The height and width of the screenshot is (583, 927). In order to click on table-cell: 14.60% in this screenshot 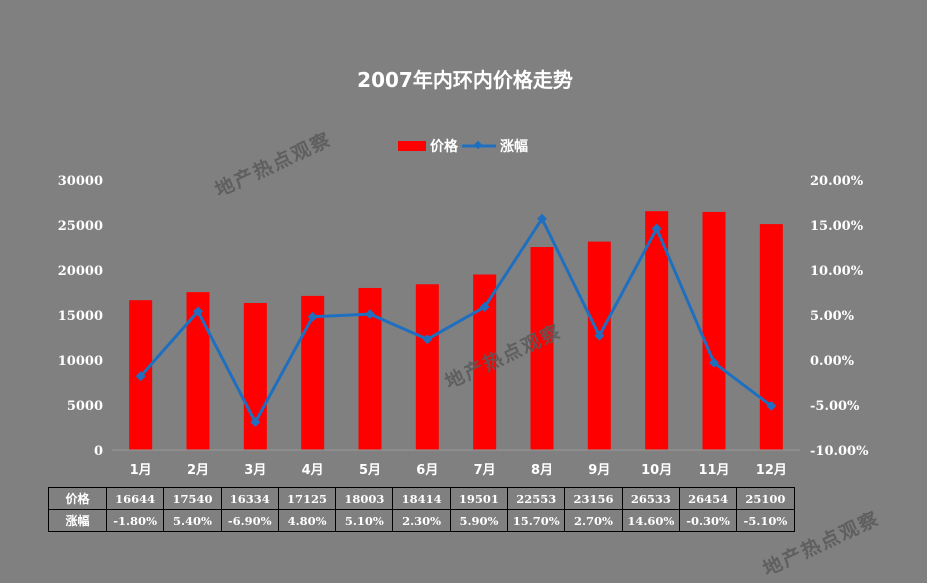, I will do `click(650, 520)`.